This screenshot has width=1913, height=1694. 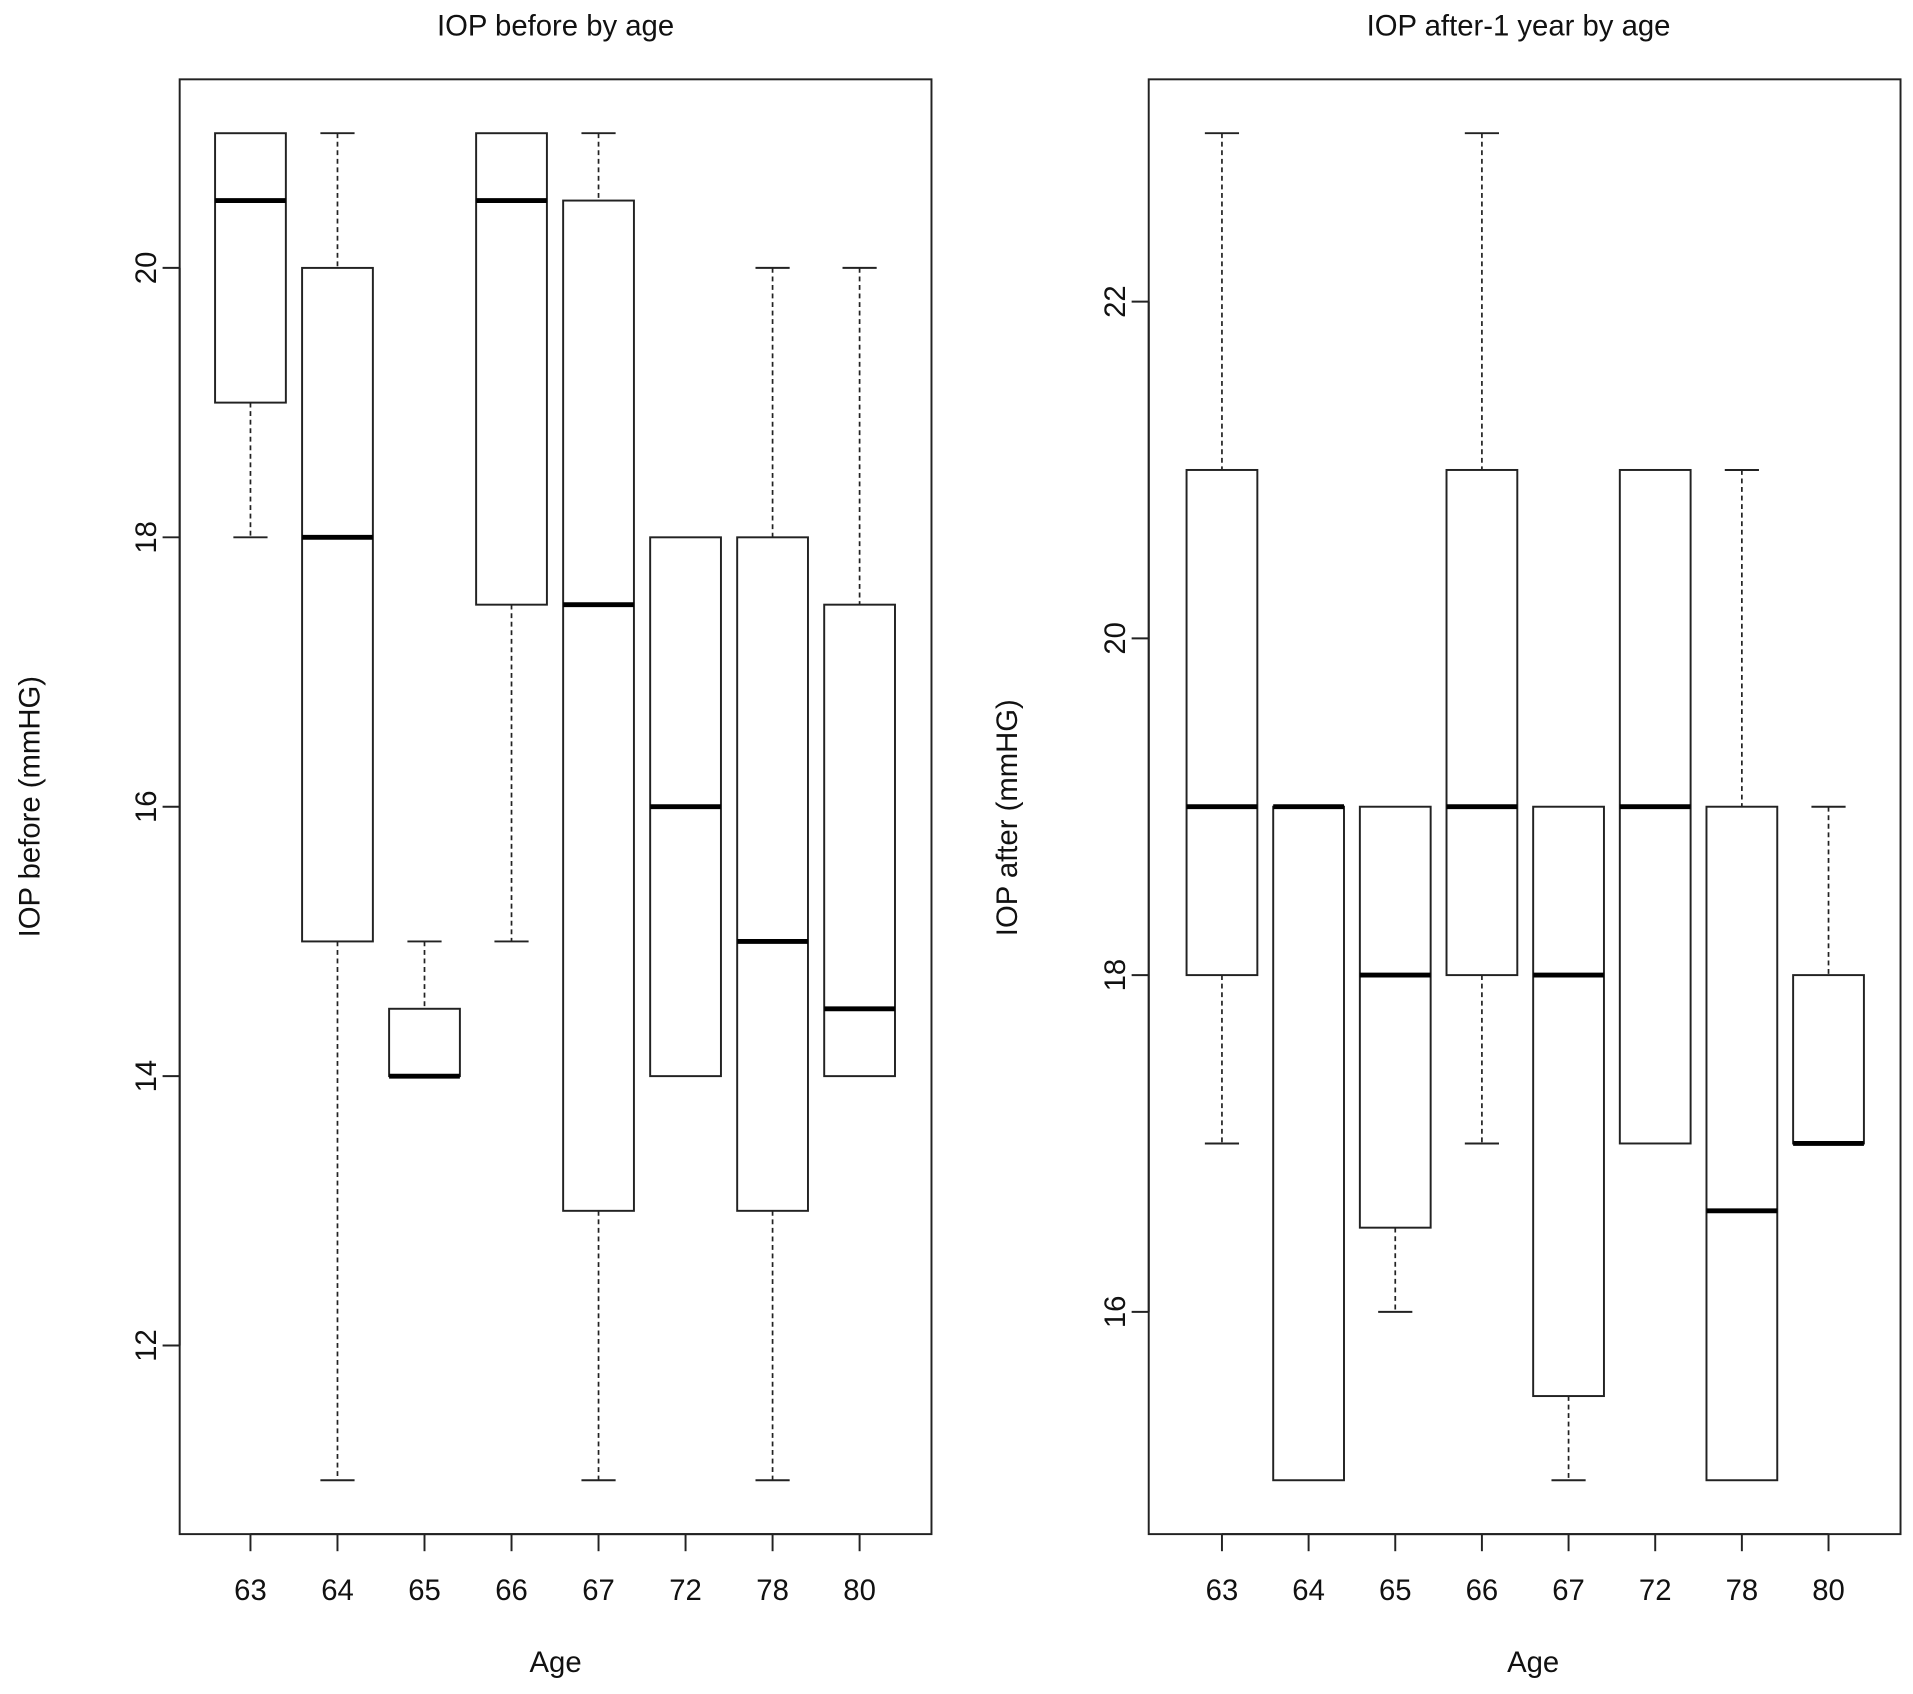 I want to click on y-tick-label: 22, so click(x=1115, y=301).